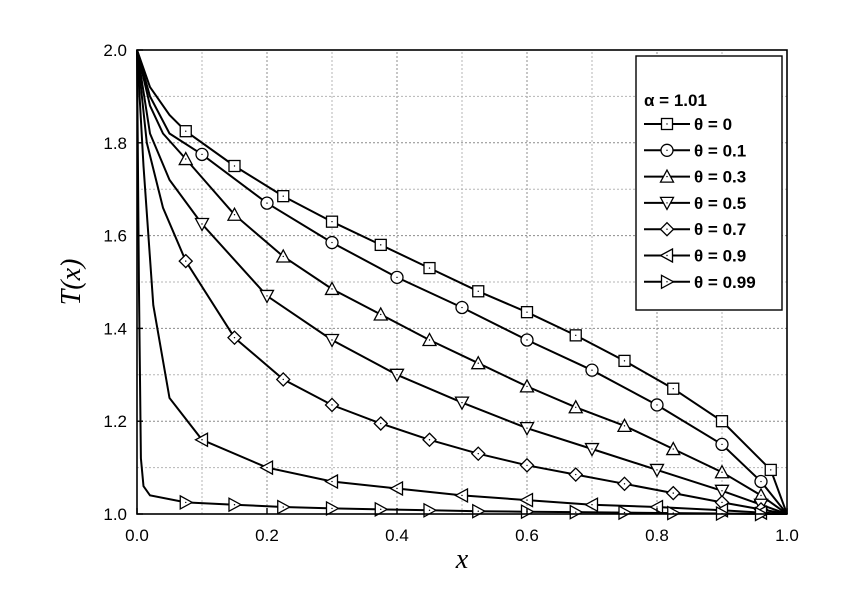  I want to click on legend-label: θ = 0, so click(713, 124).